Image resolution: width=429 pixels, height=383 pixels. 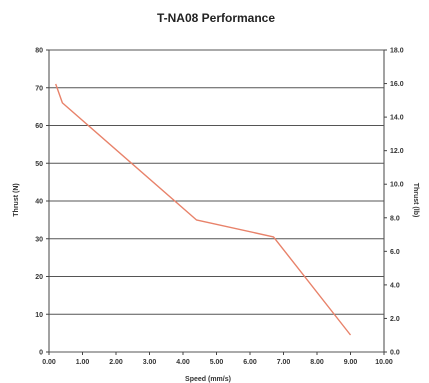 I want to click on x-tick-label: 5.00, so click(x=217, y=362).